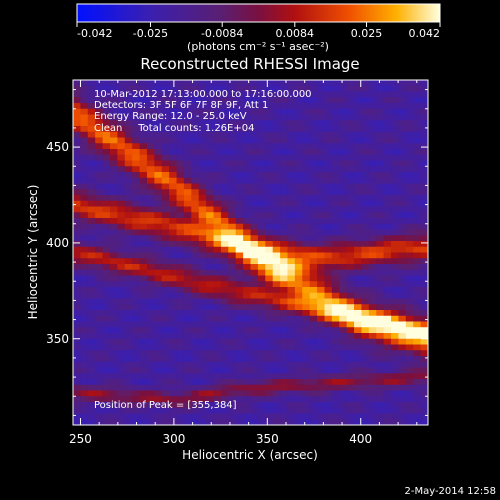 The image size is (500, 500). What do you see at coordinates (249, 64) in the screenshot?
I see `chart-title: Reconstructed RHESSI Image` at bounding box center [249, 64].